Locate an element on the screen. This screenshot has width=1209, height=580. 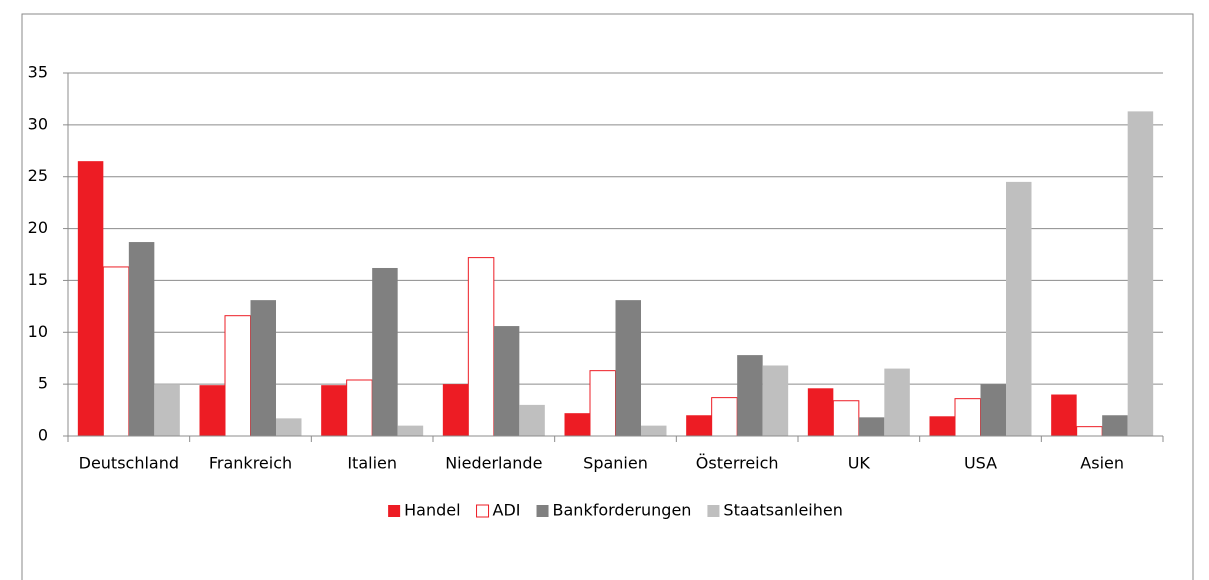
x-tick-label: UK is located at coordinates (859, 463).